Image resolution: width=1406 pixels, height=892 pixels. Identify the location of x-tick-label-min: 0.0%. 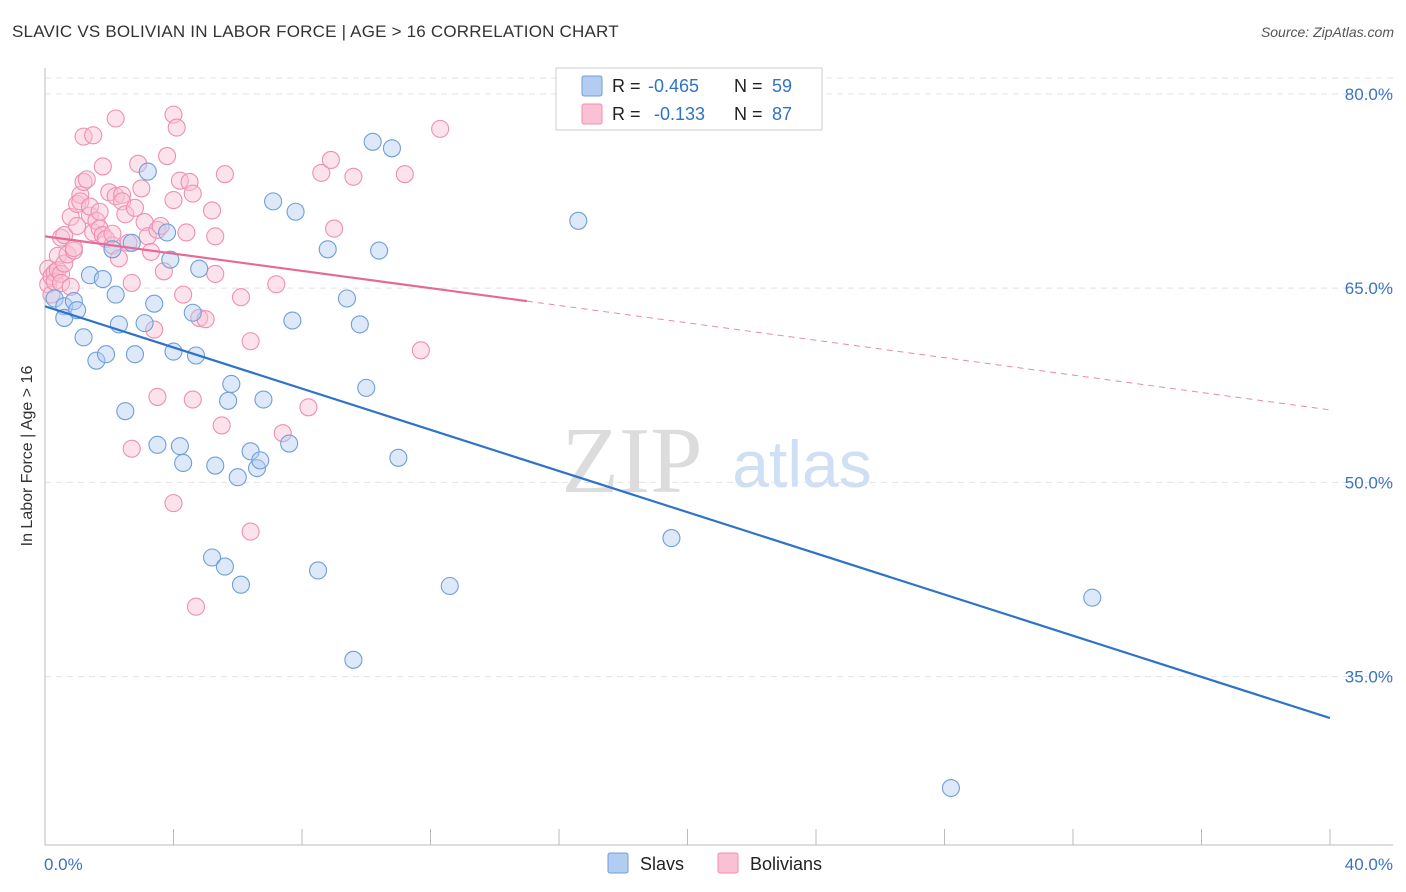
(63, 864).